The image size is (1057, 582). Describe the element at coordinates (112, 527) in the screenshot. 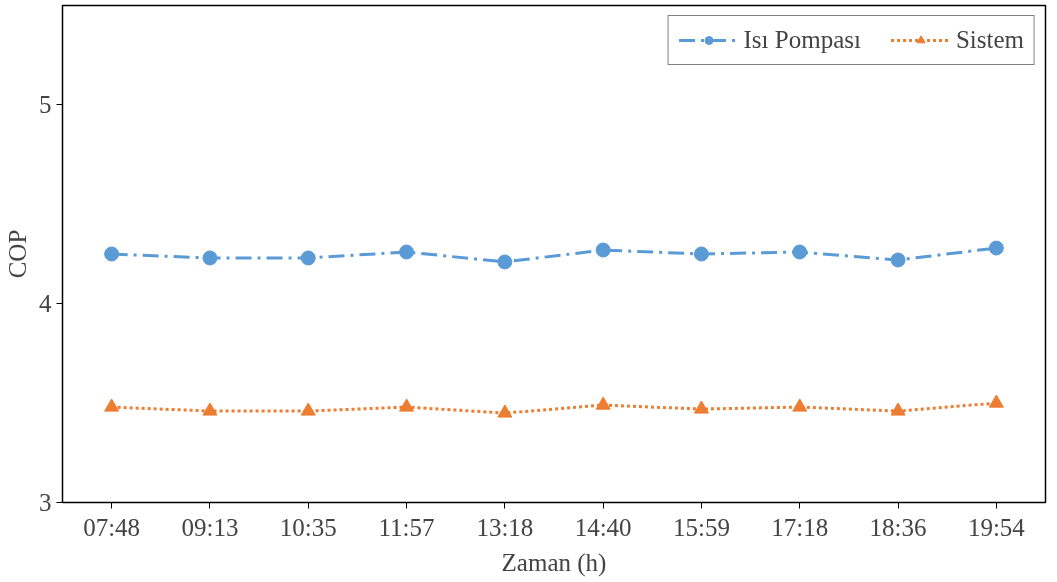

I see `x-tick-label: 07:48` at that location.